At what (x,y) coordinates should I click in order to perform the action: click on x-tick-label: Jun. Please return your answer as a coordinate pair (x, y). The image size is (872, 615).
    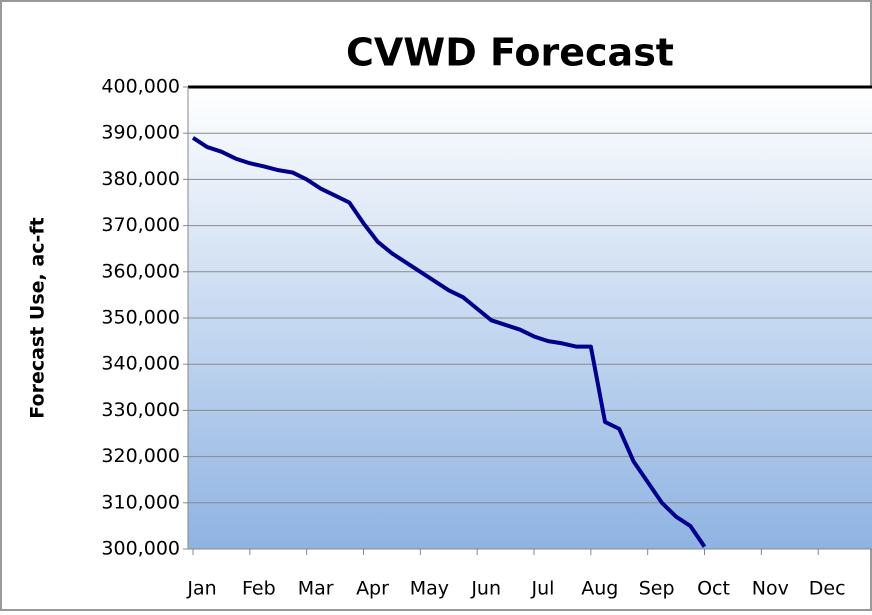
    Looking at the image, I should click on (485, 589).